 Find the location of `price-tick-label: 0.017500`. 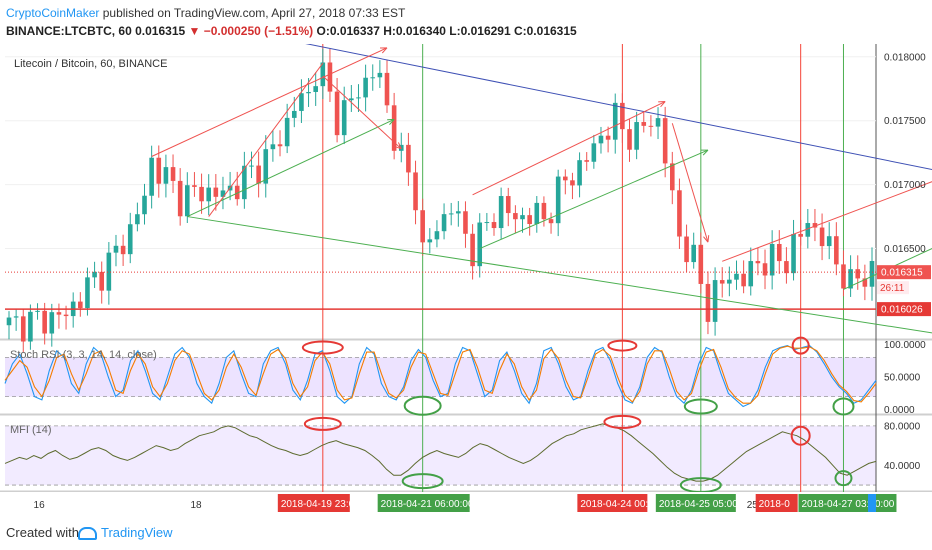

price-tick-label: 0.017500 is located at coordinates (905, 121).